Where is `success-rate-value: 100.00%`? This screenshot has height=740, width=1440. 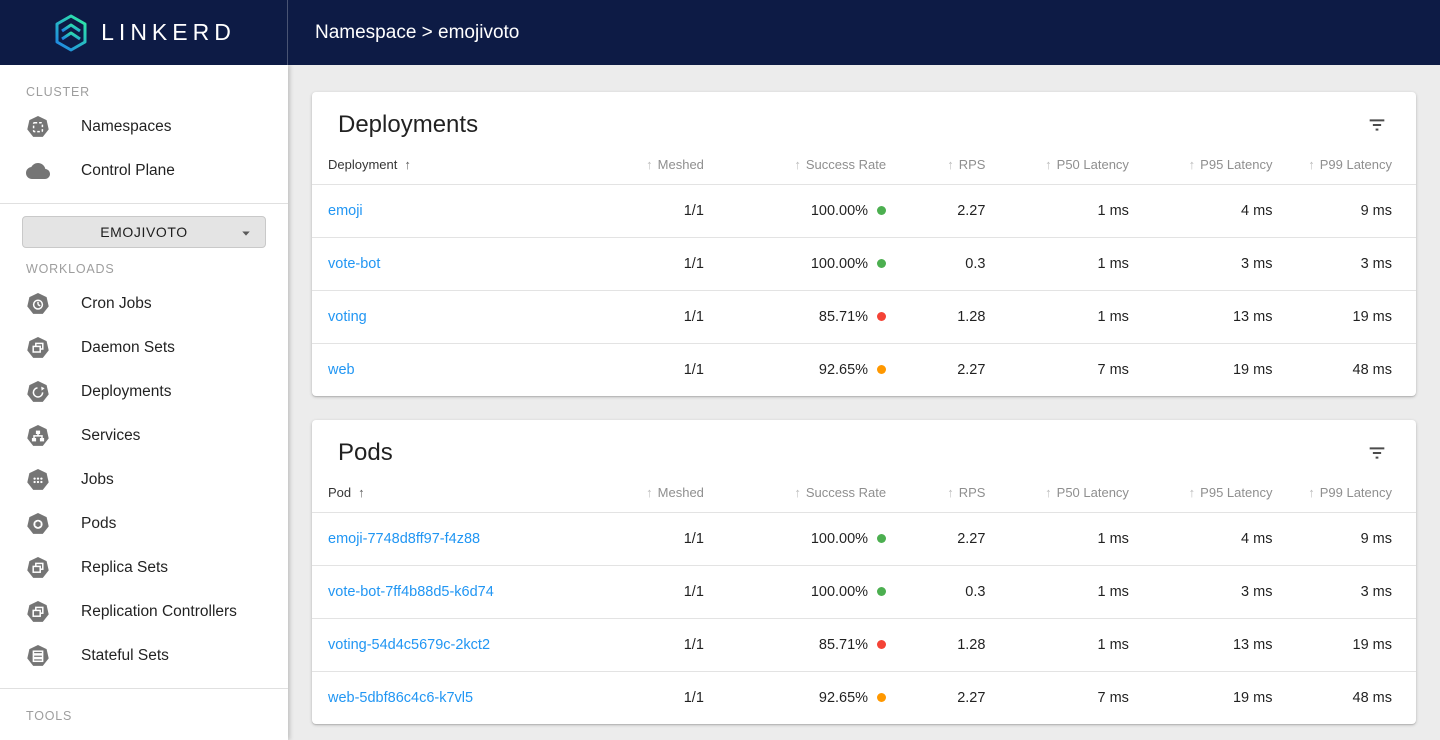
success-rate-value: 100.00% is located at coordinates (839, 210).